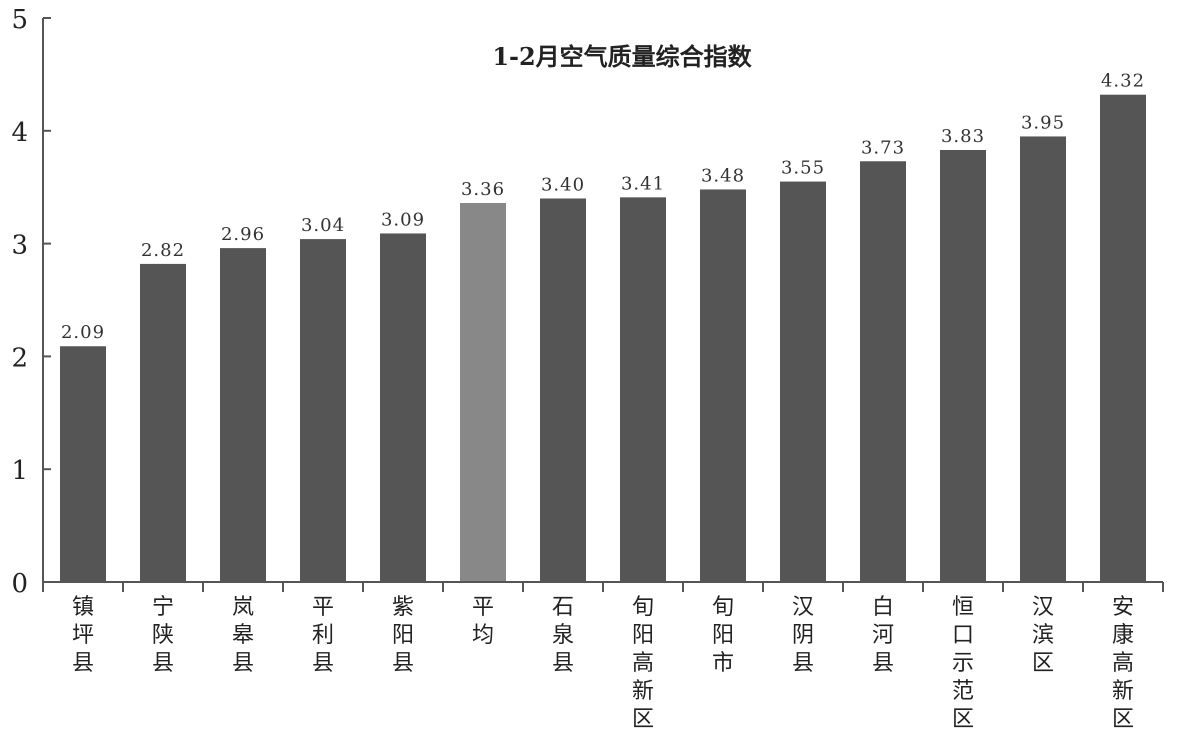 Image resolution: width=1179 pixels, height=753 pixels. I want to click on x-tick-label: 旬阳市, so click(723, 635).